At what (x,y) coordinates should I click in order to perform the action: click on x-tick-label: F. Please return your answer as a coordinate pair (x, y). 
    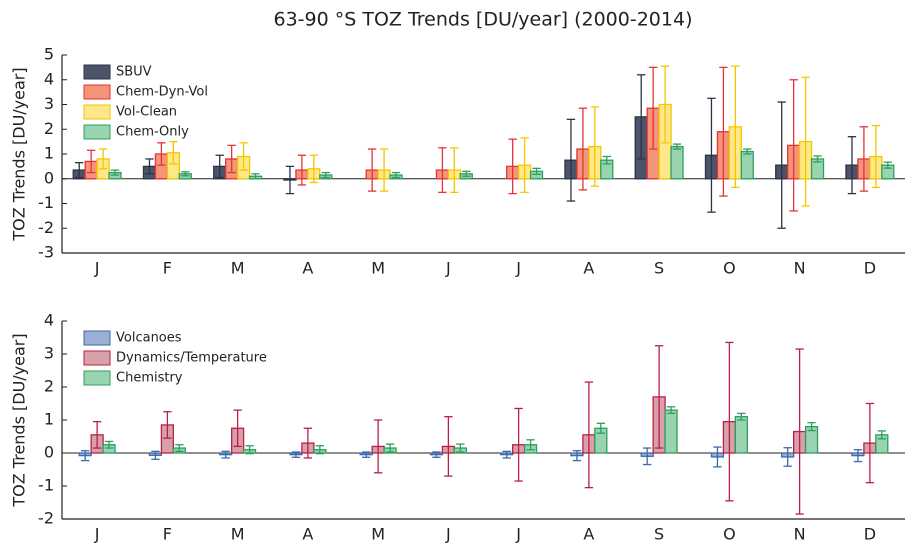
    Looking at the image, I should click on (167, 268).